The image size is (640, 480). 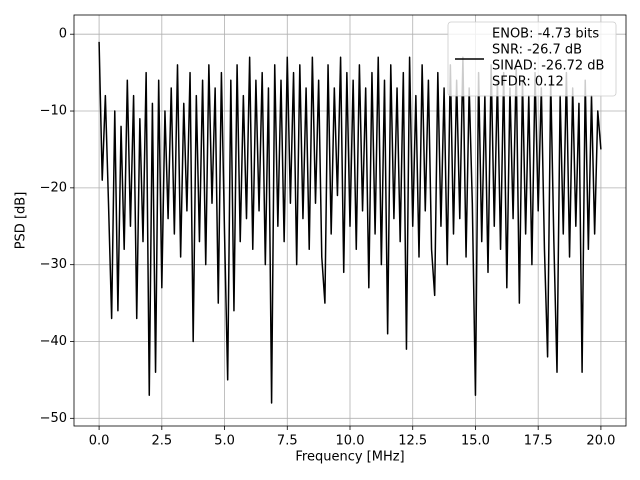 What do you see at coordinates (53, 418) in the screenshot?
I see `y-tick-label: −50` at bounding box center [53, 418].